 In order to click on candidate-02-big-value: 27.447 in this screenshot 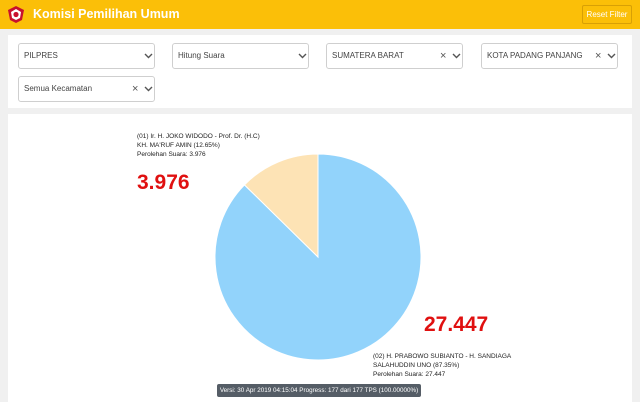, I will do `click(456, 324)`.